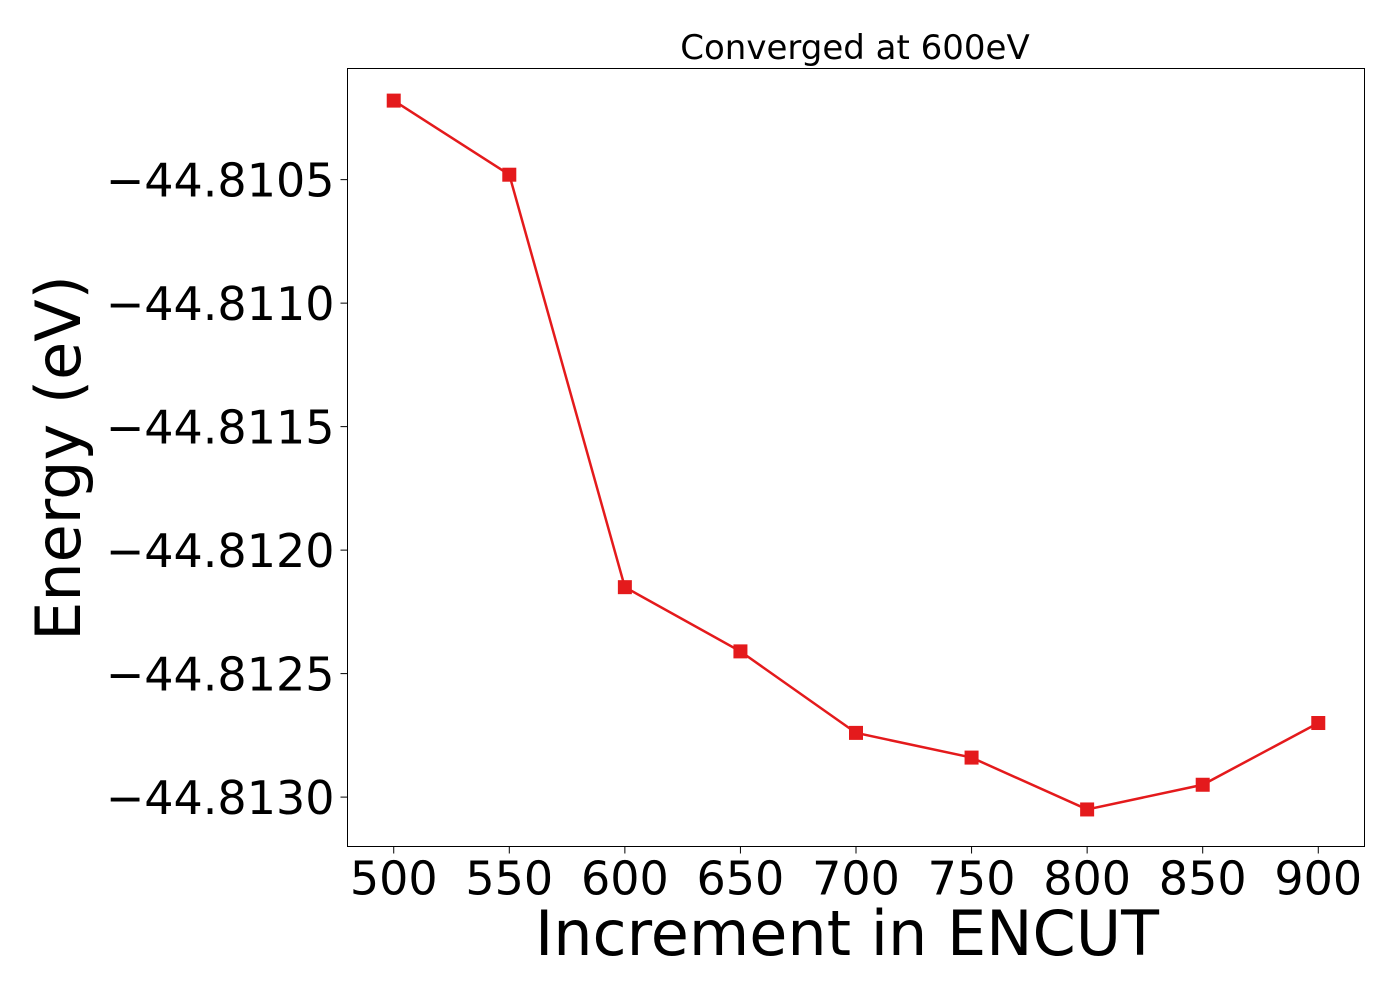  What do you see at coordinates (1087, 879) in the screenshot?
I see `x-tick-label: 800` at bounding box center [1087, 879].